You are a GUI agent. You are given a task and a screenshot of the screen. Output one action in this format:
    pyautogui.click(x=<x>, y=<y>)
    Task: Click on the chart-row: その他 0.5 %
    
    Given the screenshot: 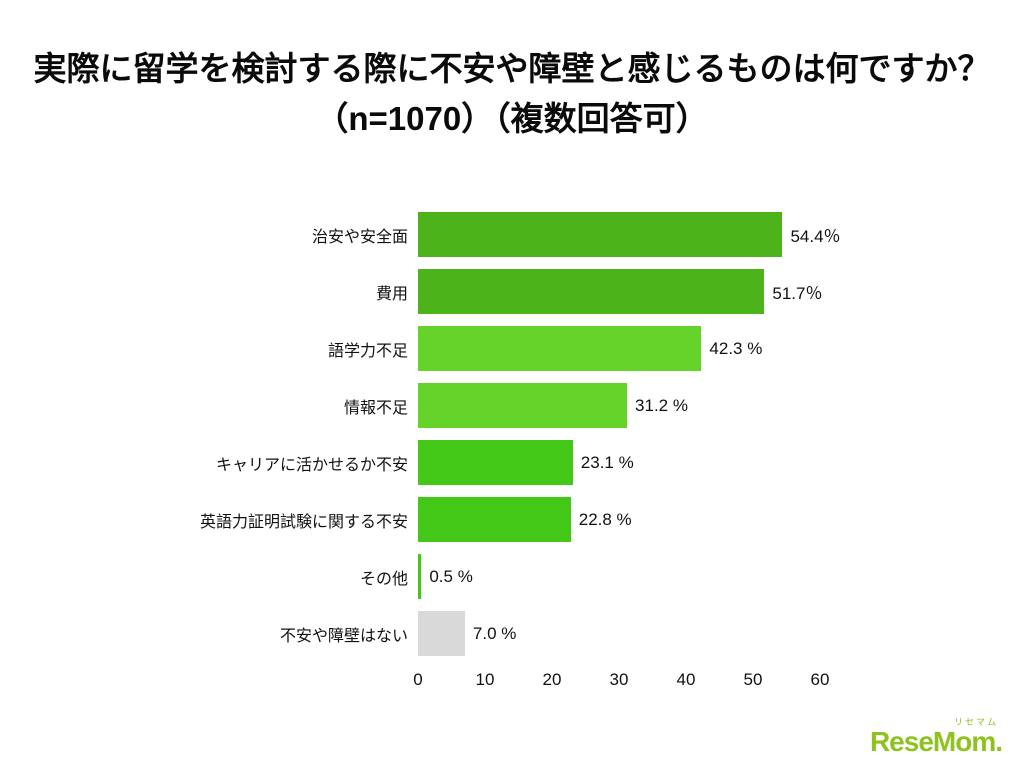 What is the action you would take?
    pyautogui.click(x=512, y=576)
    